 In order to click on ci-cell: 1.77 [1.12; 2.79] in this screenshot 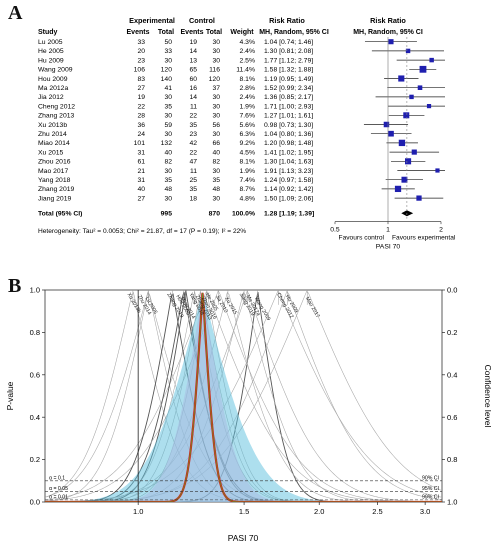, I will do `click(288, 60)`.